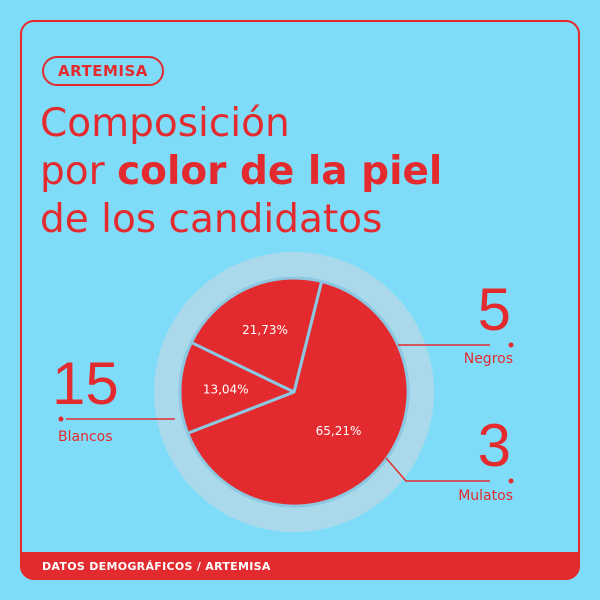 The image size is (600, 600). What do you see at coordinates (280, 171) in the screenshot?
I see `title-line-2-bold: color de la piel` at bounding box center [280, 171].